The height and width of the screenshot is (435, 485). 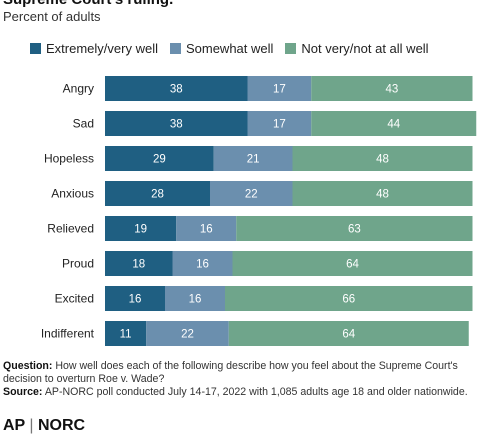 I want to click on legend-item-extremely-very-well: Extremely/very well, so click(x=94, y=48).